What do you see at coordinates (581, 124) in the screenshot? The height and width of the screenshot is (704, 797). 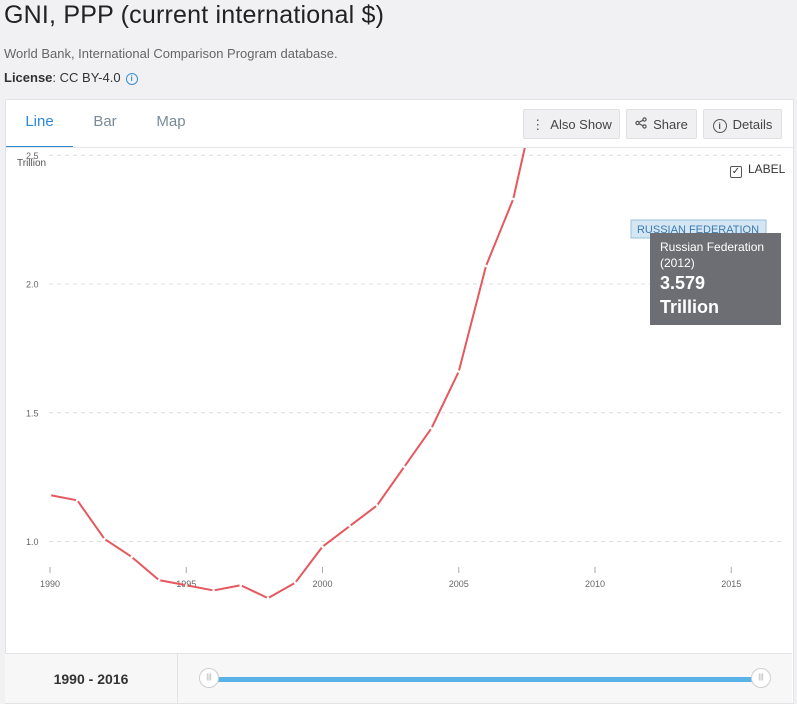 I see `also-show-label: Also Show` at bounding box center [581, 124].